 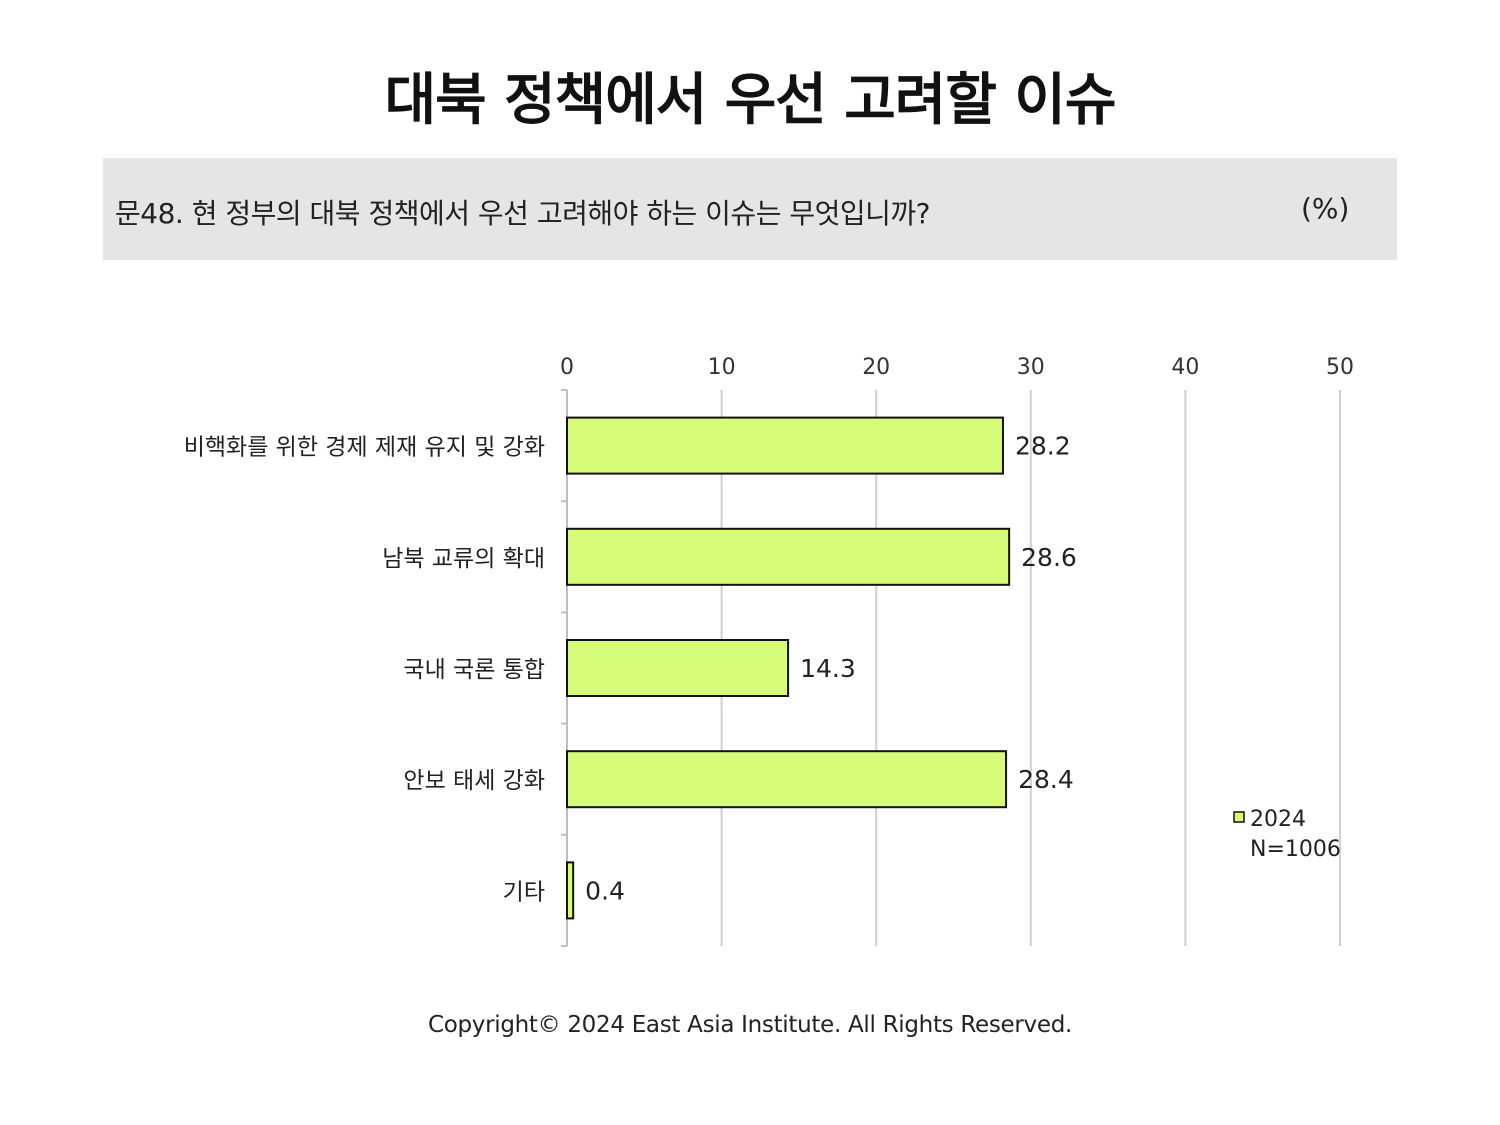 I want to click on category-label: 국내 국론 통합, so click(x=474, y=670).